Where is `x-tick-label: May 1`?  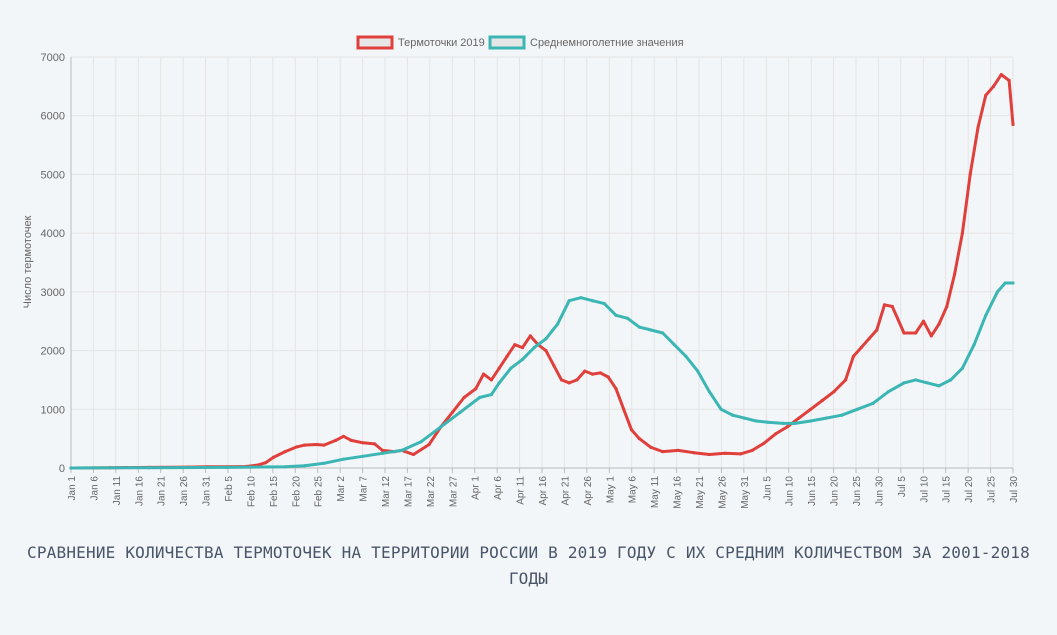 x-tick-label: May 1 is located at coordinates (610, 490).